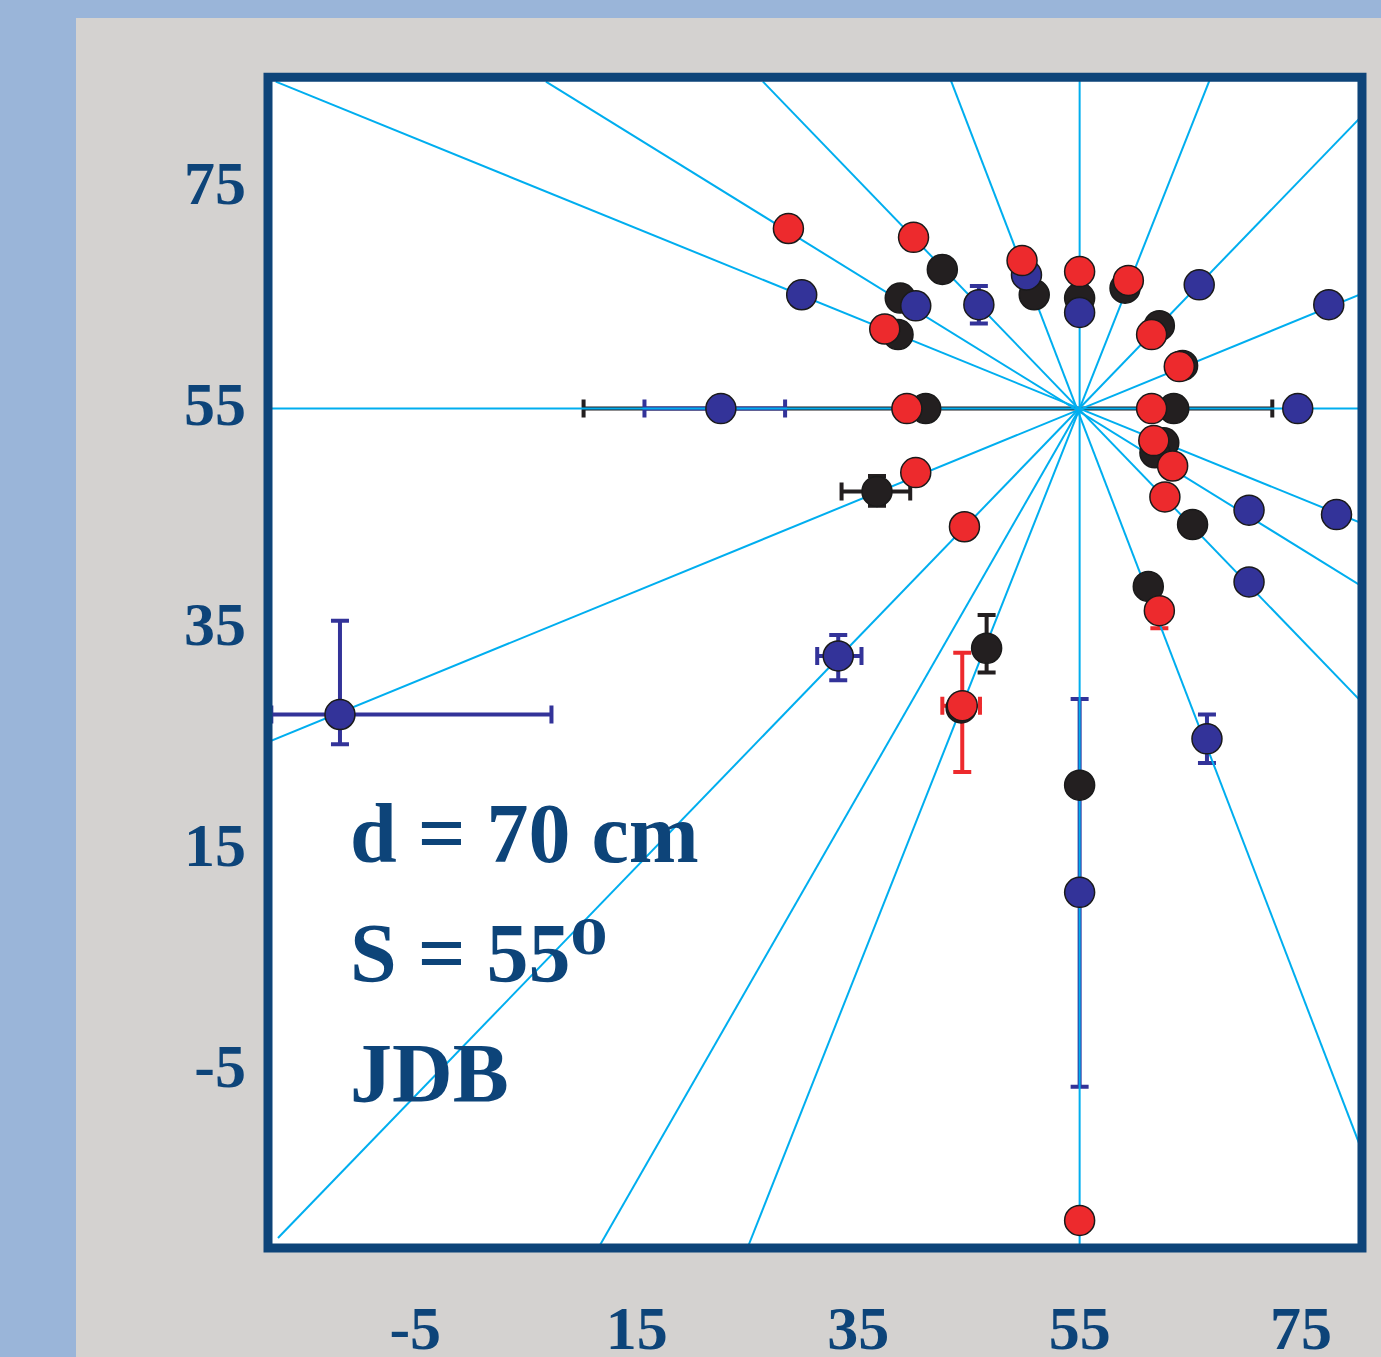  Describe the element at coordinates (220, 1066) in the screenshot. I see `y-tick-label: -5` at that location.